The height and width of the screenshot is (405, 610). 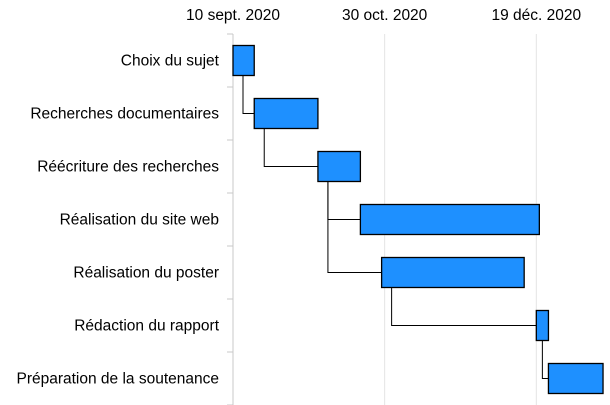 I want to click on x-tick-label: 19 déc. 2020, so click(x=536, y=15).